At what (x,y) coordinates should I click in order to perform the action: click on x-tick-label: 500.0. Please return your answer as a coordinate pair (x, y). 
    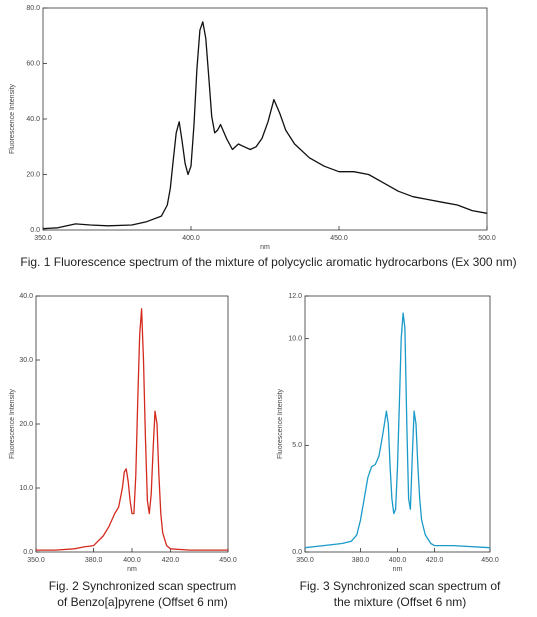
    Looking at the image, I should click on (487, 238).